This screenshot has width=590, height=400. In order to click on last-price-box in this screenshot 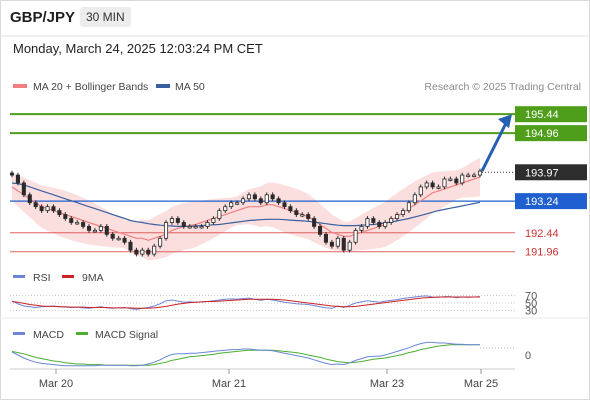, I will do `click(551, 172)`.